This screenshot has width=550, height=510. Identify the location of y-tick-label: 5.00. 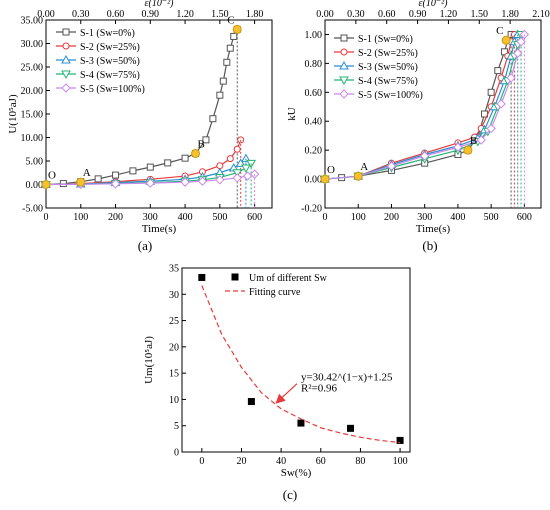
(35, 162).